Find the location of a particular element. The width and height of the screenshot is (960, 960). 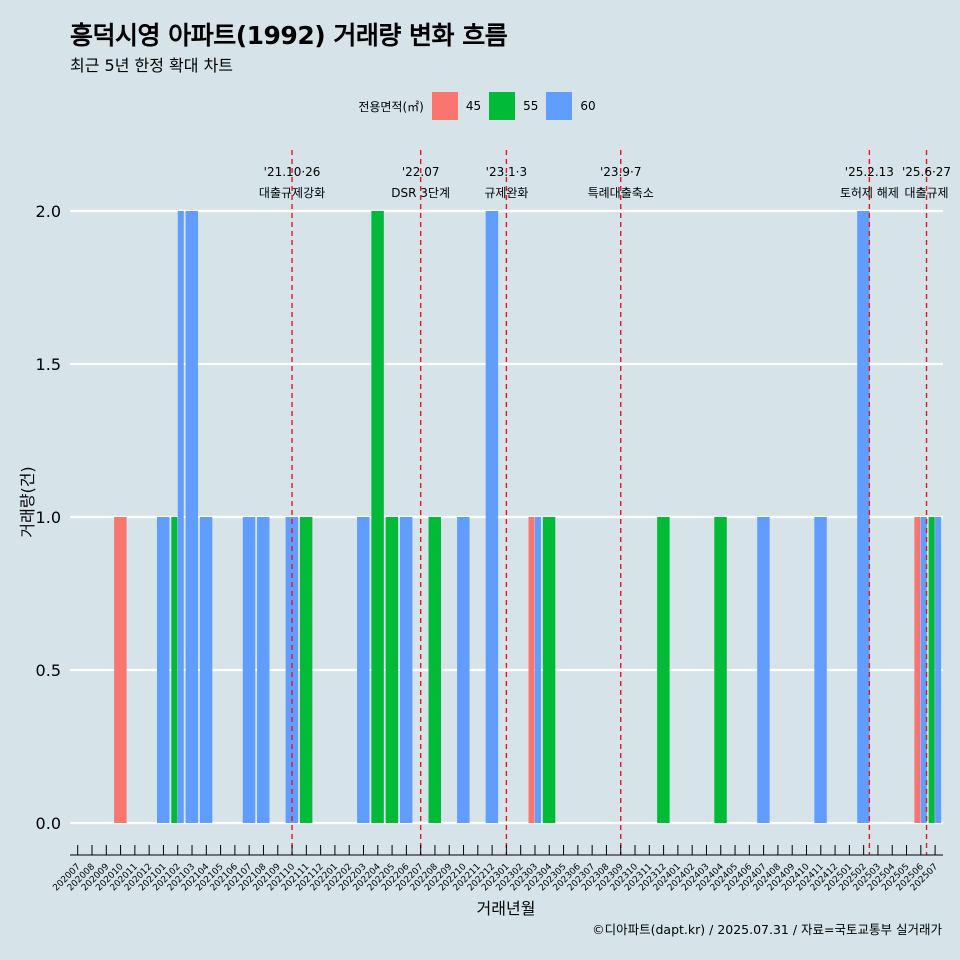

chart-subtitle: 최근 5년 한정 확대 차트 is located at coordinates (152, 65).